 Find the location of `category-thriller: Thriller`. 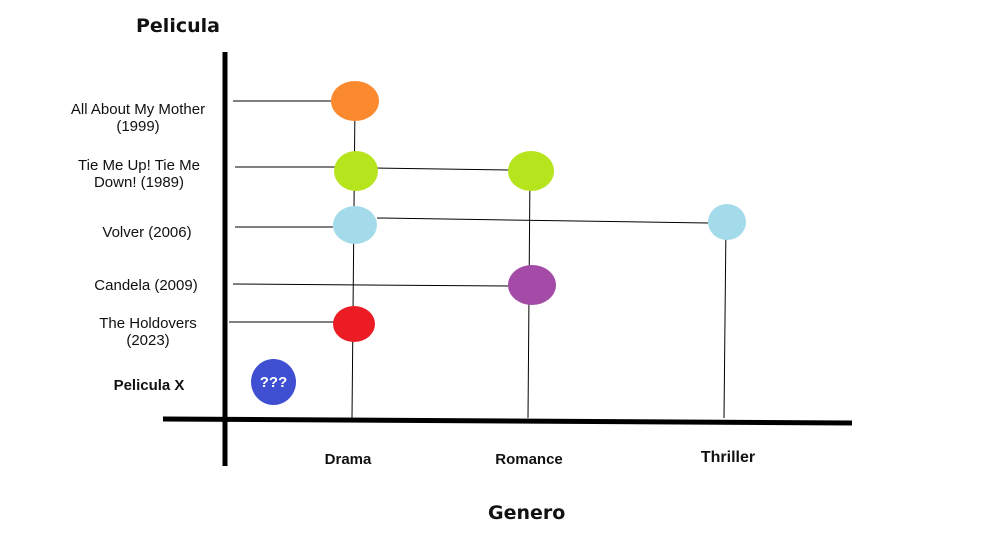

category-thriller: Thriller is located at coordinates (728, 457).